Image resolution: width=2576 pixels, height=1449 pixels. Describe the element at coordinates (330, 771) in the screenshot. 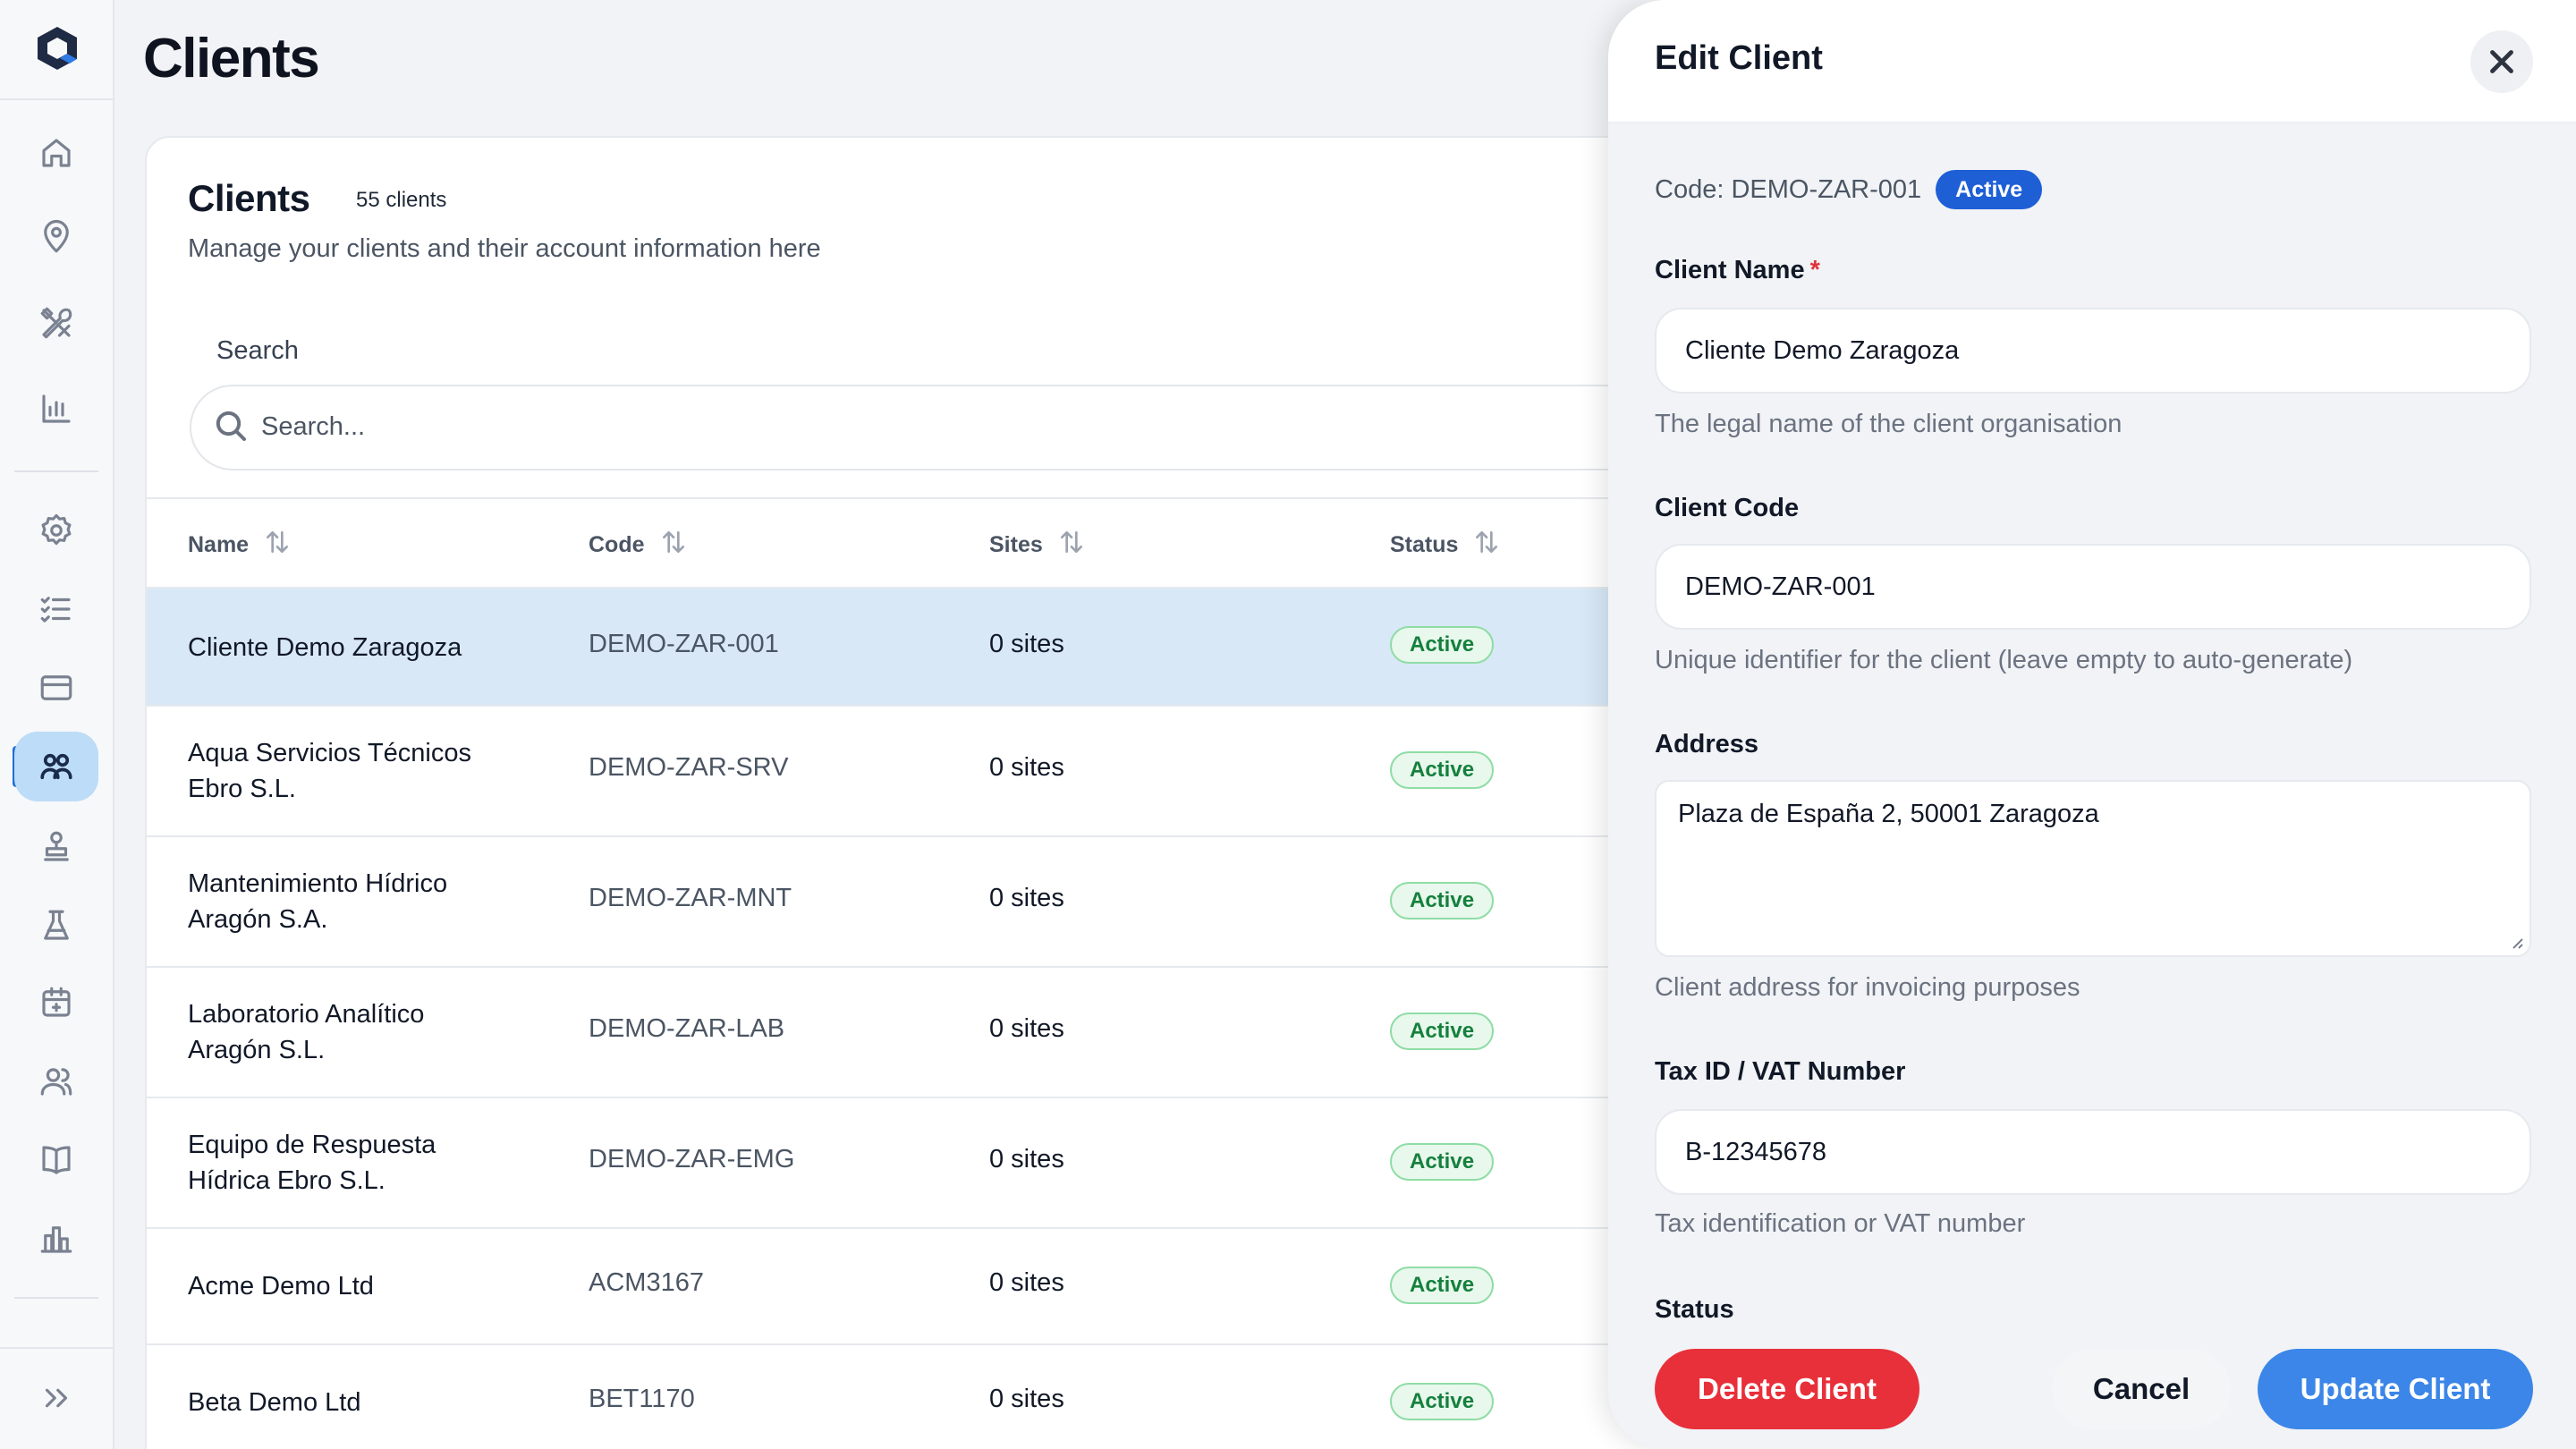

I see `client-name: Aqua Servicios Técnicos Ebro S.L.` at that location.